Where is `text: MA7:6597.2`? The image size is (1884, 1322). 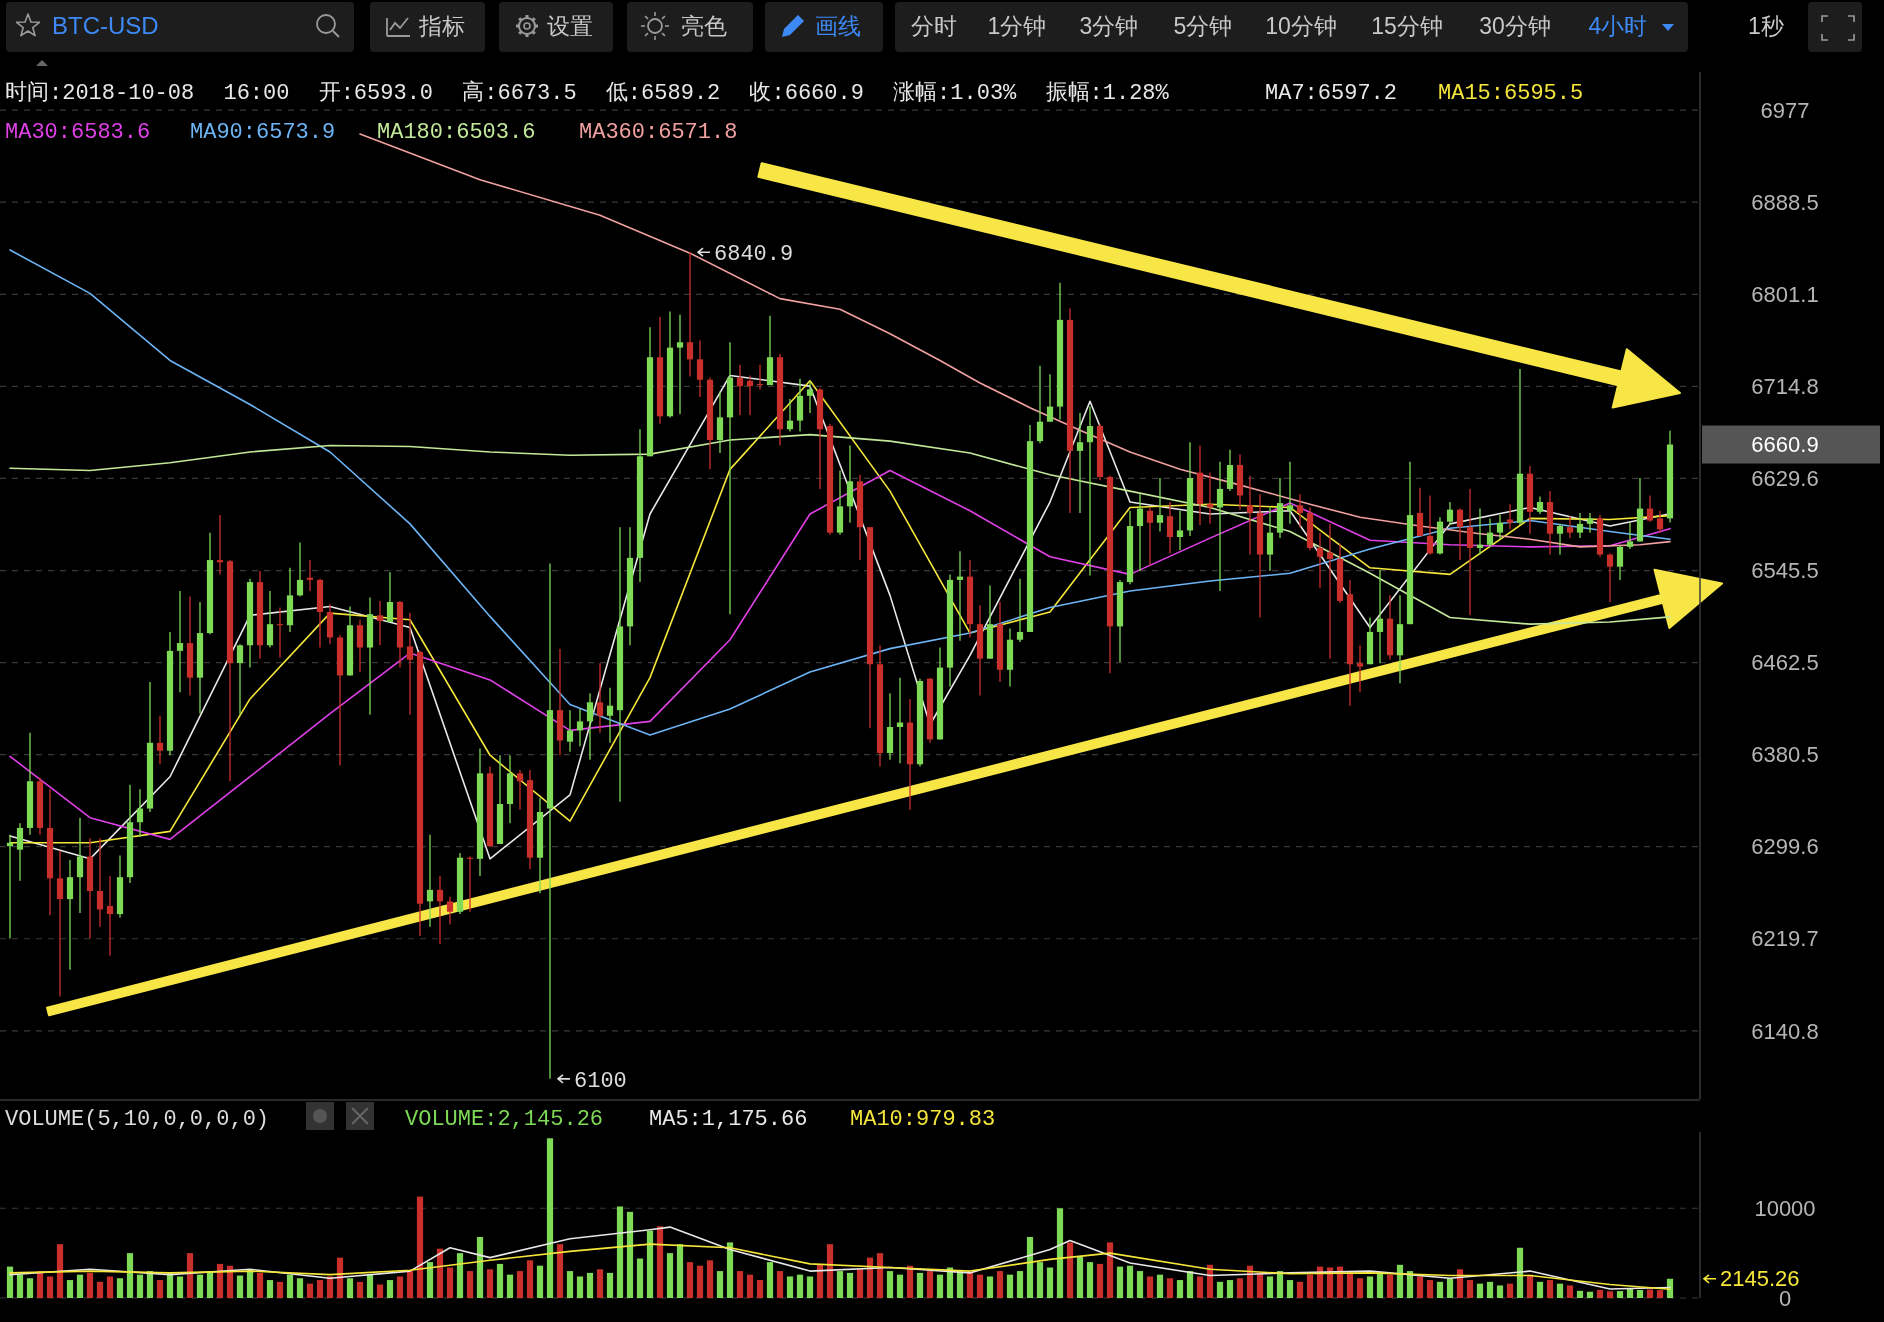 text: MA7:6597.2 is located at coordinates (1331, 93).